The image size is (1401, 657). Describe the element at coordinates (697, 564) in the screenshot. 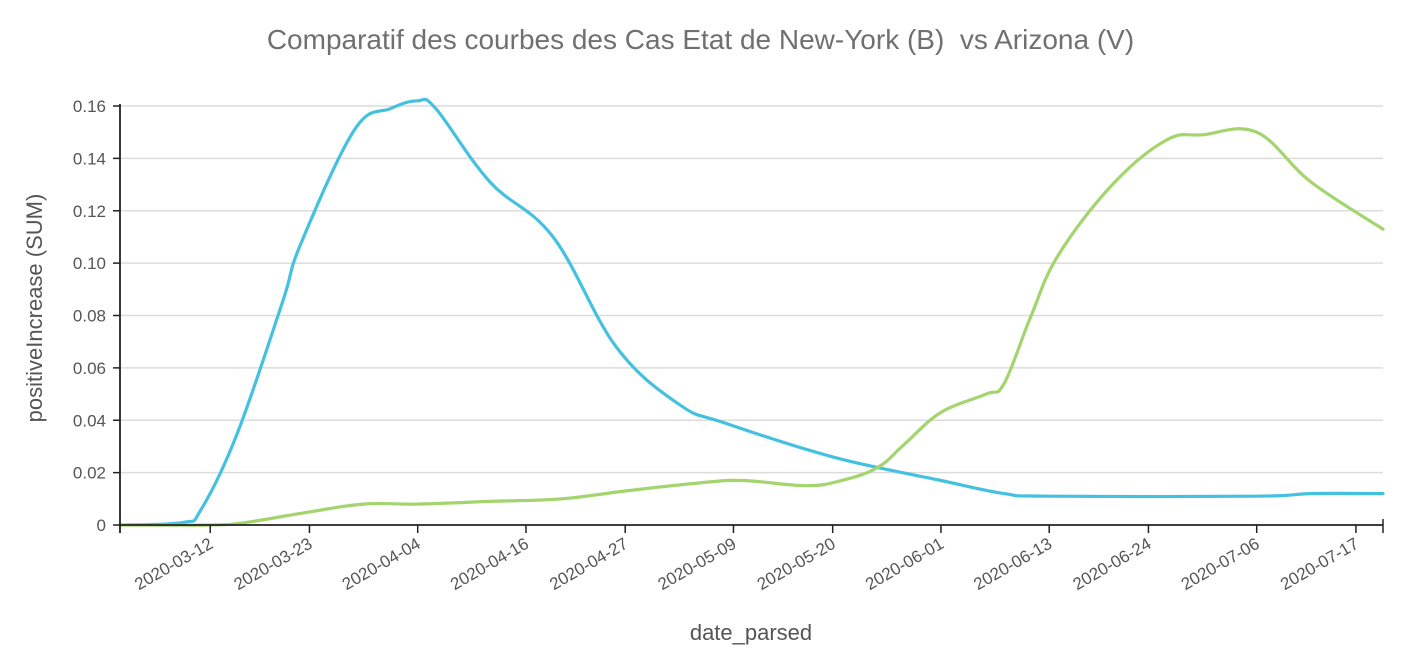

I see `x-tick-label: 2020-05-09` at that location.